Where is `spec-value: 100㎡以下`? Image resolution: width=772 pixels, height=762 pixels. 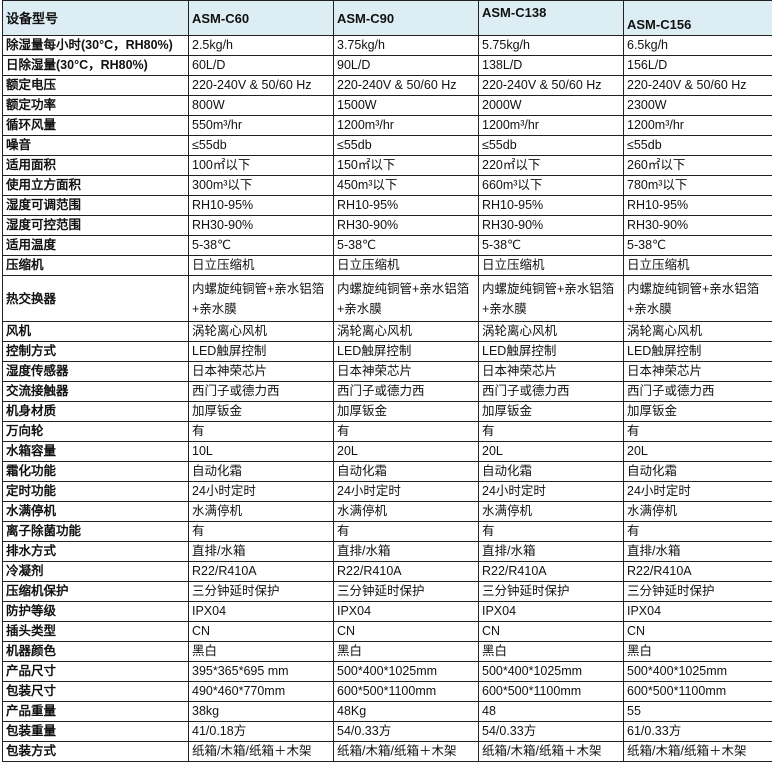 spec-value: 100㎡以下 is located at coordinates (261, 165).